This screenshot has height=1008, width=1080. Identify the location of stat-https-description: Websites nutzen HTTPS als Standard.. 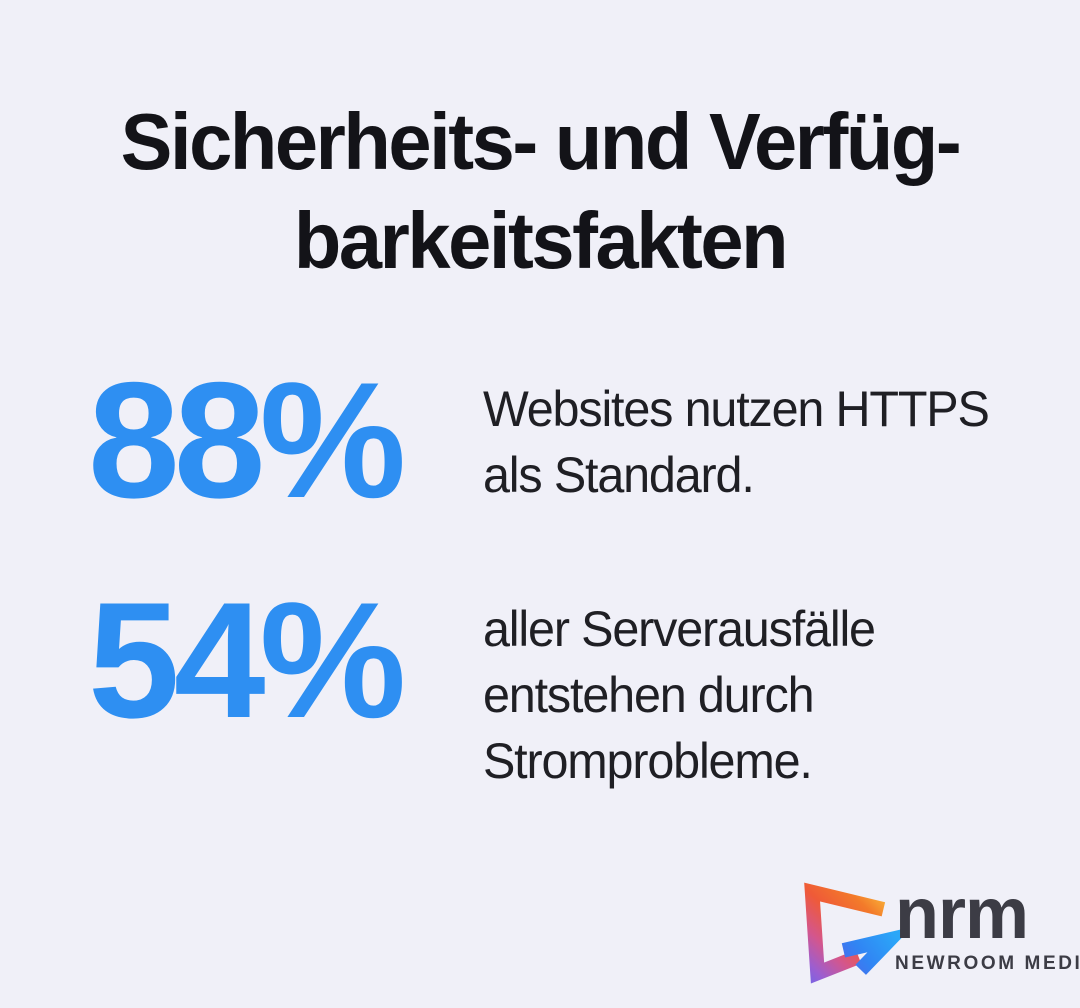
(736, 442).